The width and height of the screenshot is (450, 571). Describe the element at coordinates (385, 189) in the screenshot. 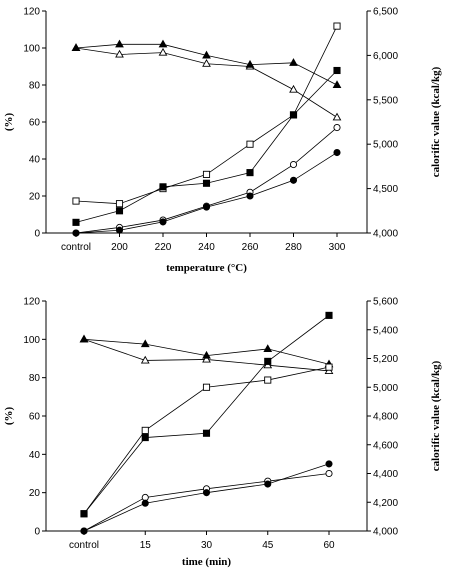

I see `y2-tick-label: 4,500` at that location.